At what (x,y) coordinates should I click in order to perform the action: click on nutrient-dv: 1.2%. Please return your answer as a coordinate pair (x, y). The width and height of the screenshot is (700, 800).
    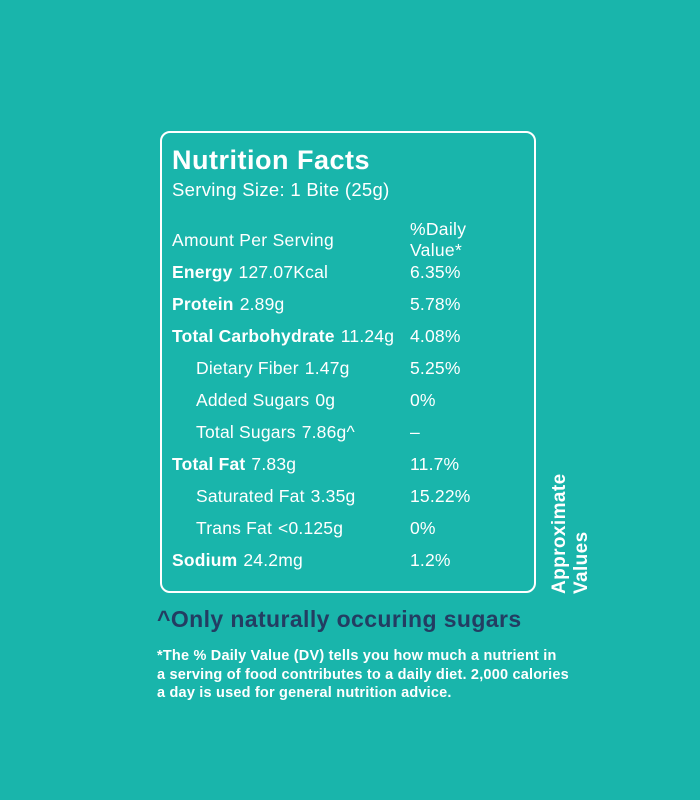
    Looking at the image, I should click on (430, 559).